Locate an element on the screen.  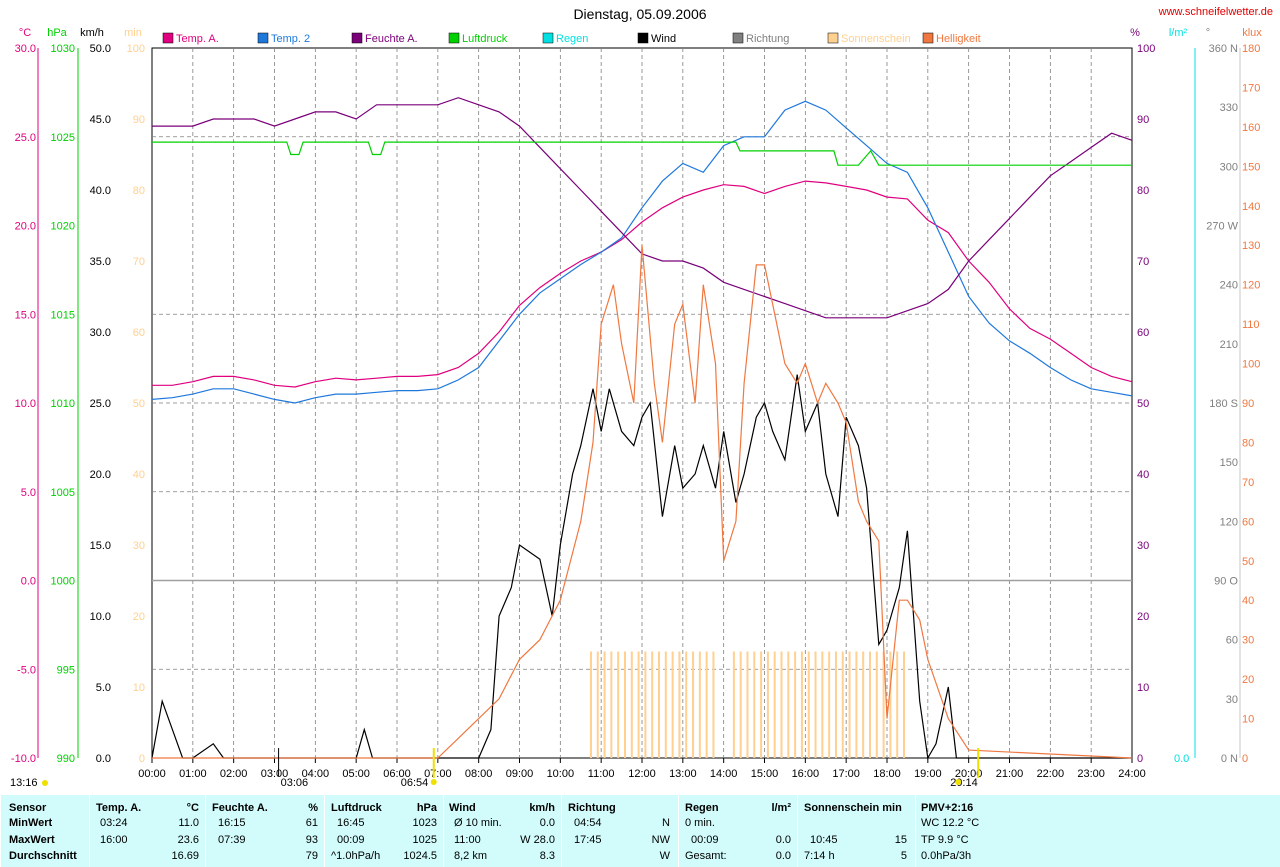
site-url: www.schneifelwetter.de is located at coordinates (1215, 12).